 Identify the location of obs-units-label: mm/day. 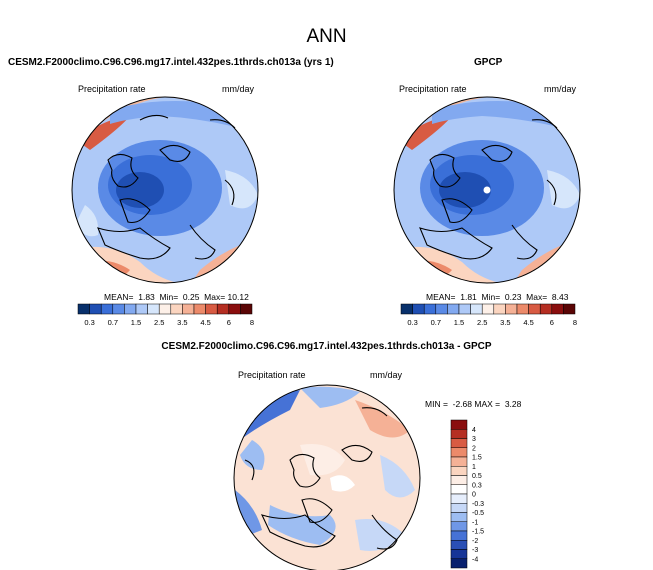
(560, 89).